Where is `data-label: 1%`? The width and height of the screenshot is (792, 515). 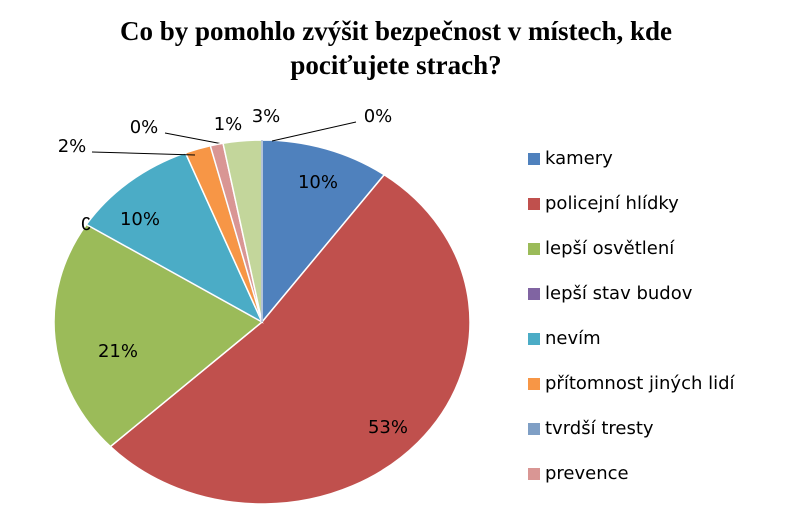 data-label: 1% is located at coordinates (228, 124).